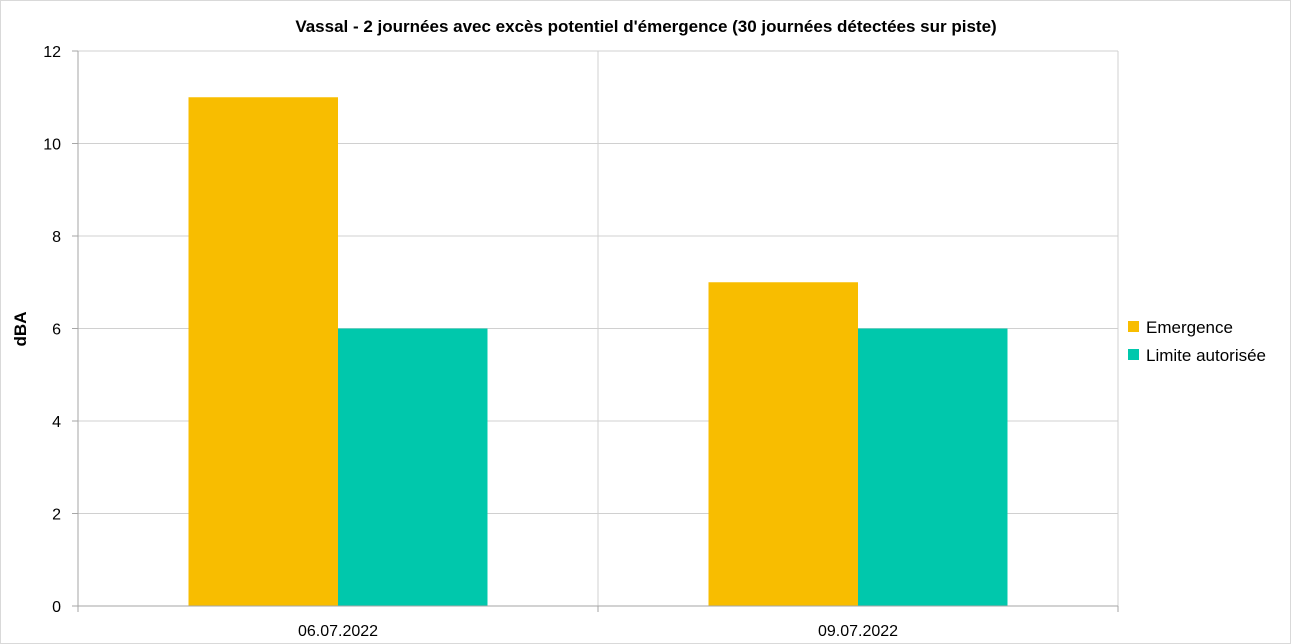 This screenshot has width=1291, height=644. Describe the element at coordinates (52, 145) in the screenshot. I see `y-tick-label-5: 10` at that location.